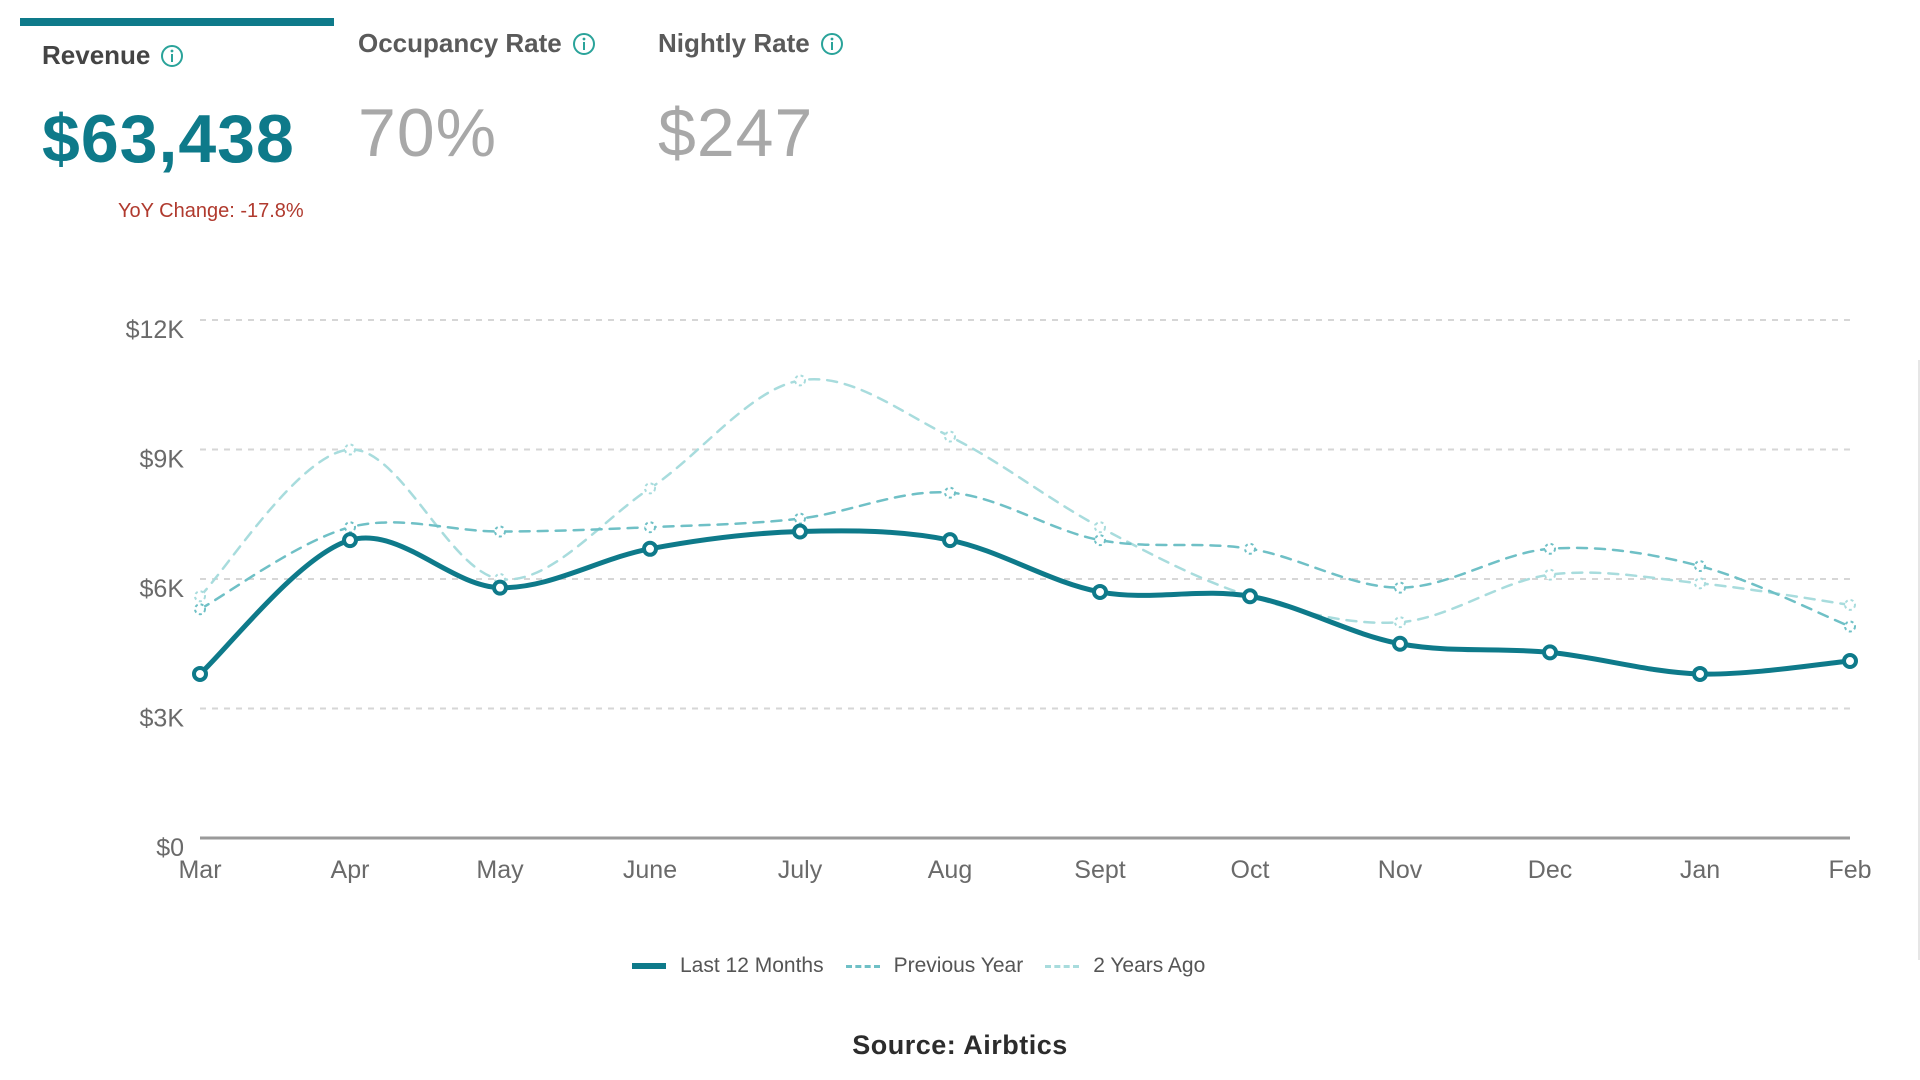  Describe the element at coordinates (862, 966) in the screenshot. I see `legend-swatch-dashed` at that location.